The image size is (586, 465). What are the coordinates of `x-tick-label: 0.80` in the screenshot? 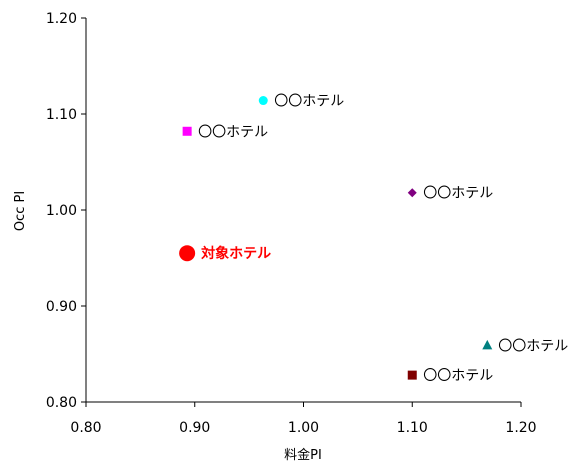 It's located at (85, 428).